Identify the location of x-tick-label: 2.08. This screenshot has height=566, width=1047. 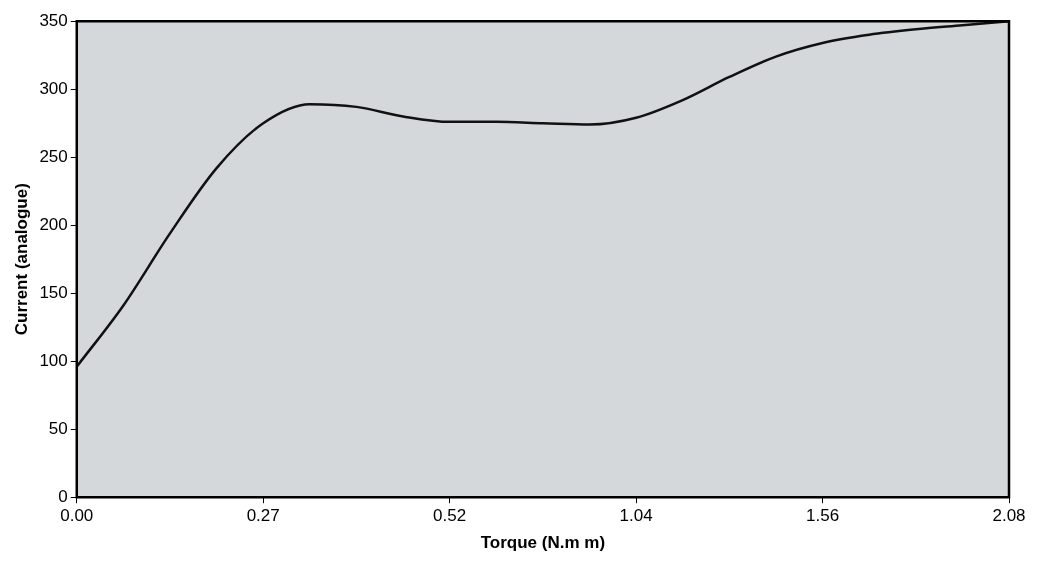
(1009, 516).